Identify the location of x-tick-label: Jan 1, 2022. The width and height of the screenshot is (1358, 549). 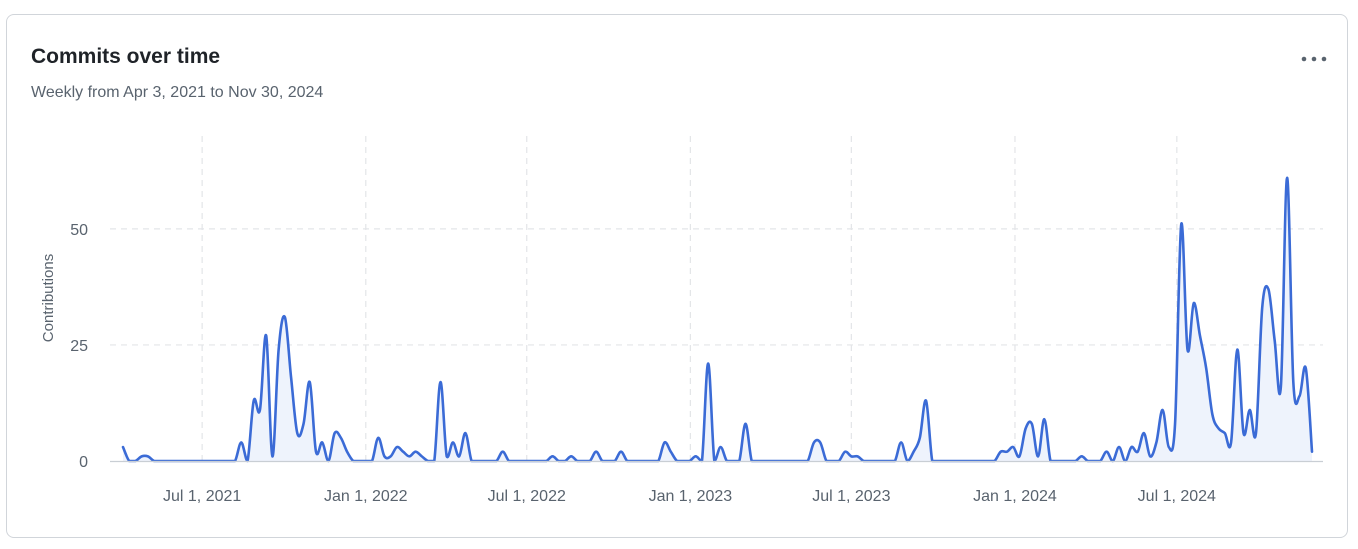
(366, 496).